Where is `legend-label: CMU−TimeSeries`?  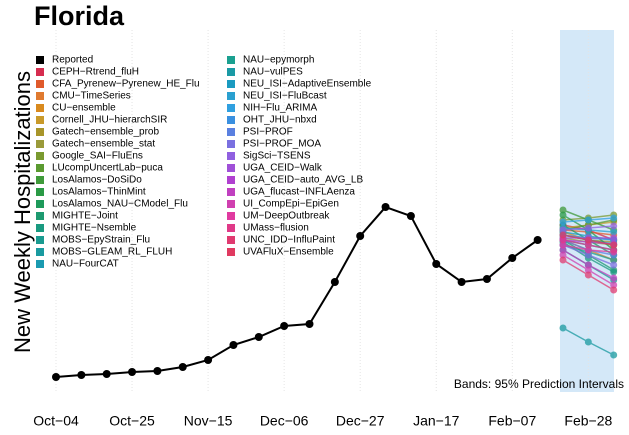 legend-label: CMU−TimeSeries is located at coordinates (91, 96).